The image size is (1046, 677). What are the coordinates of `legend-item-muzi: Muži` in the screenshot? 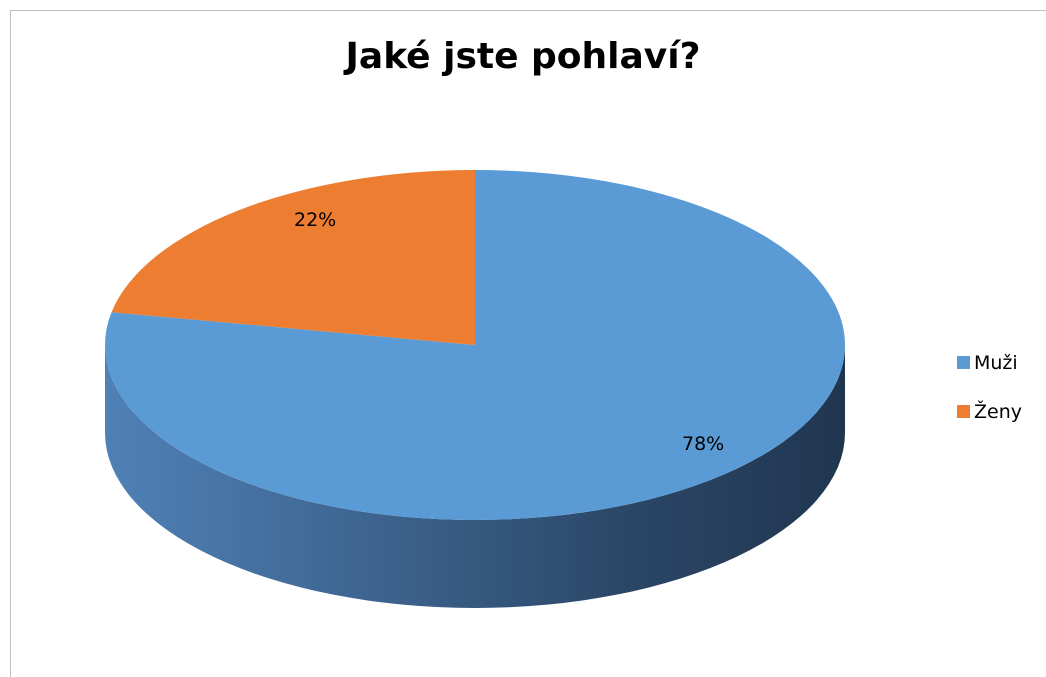 It's located at (987, 364).